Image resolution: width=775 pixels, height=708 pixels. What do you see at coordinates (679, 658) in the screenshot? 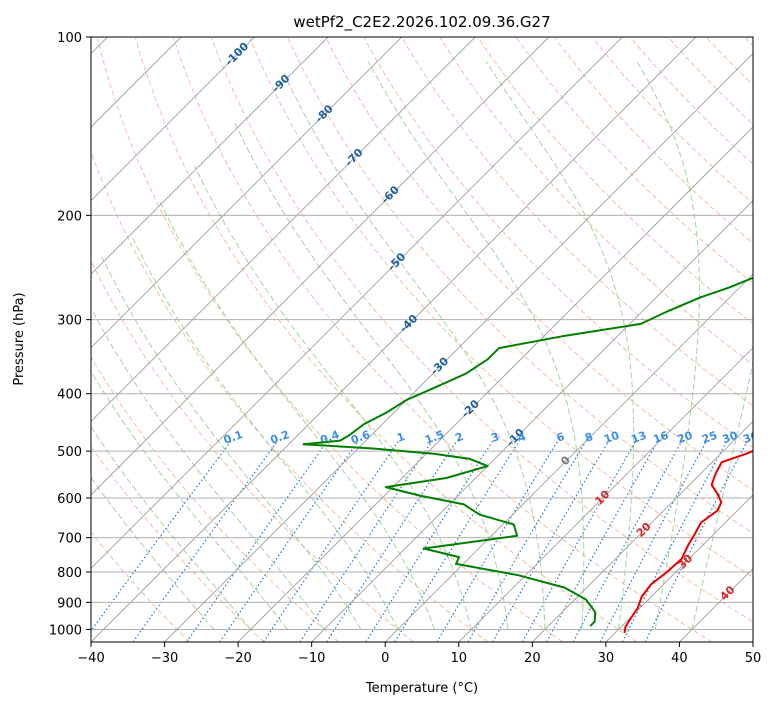
I see `x-tick-label: 40` at bounding box center [679, 658].